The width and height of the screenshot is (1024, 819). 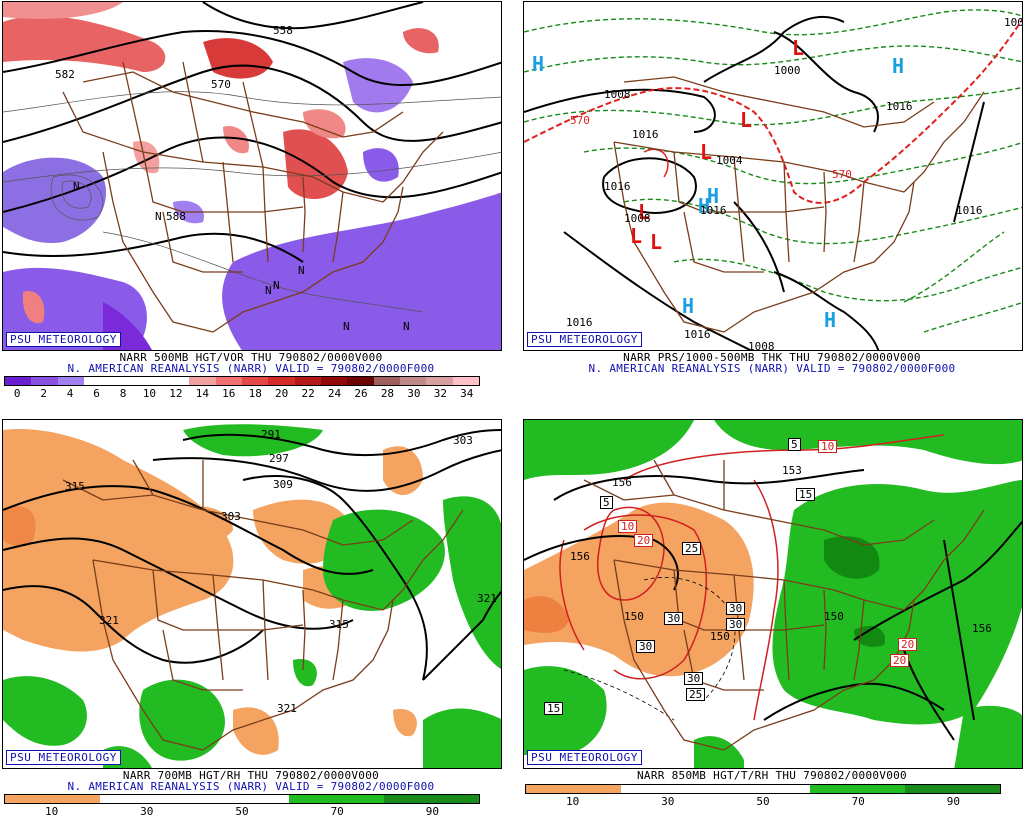 What do you see at coordinates (806, 494) in the screenshot?
I see `temp-label: 15` at bounding box center [806, 494].